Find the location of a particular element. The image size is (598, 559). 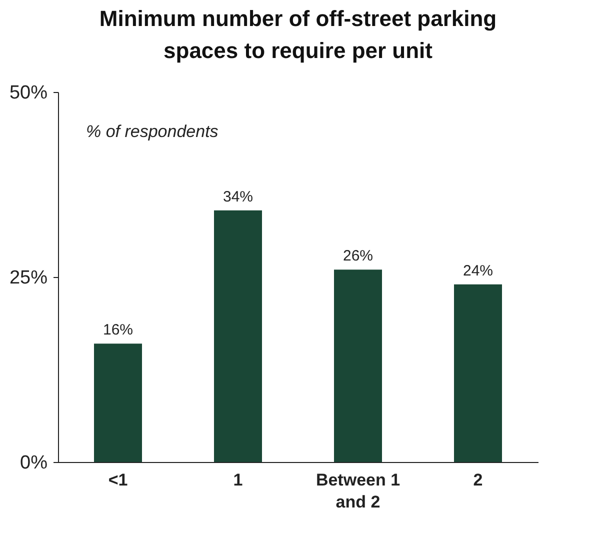

y-tick-label: 25% is located at coordinates (28, 278).